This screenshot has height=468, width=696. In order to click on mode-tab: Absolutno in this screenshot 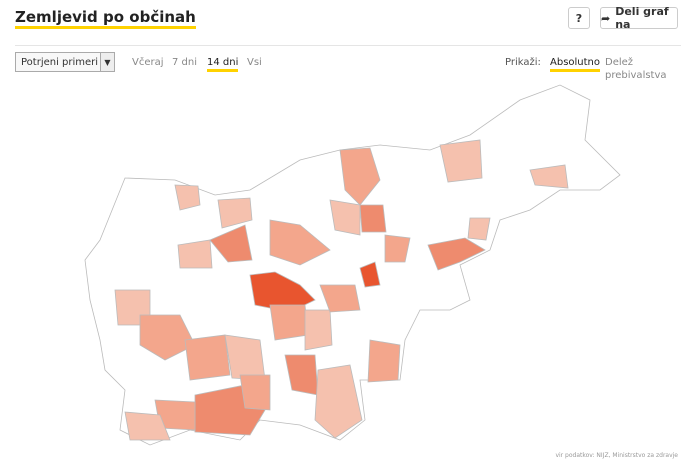, I will do `click(575, 64)`.